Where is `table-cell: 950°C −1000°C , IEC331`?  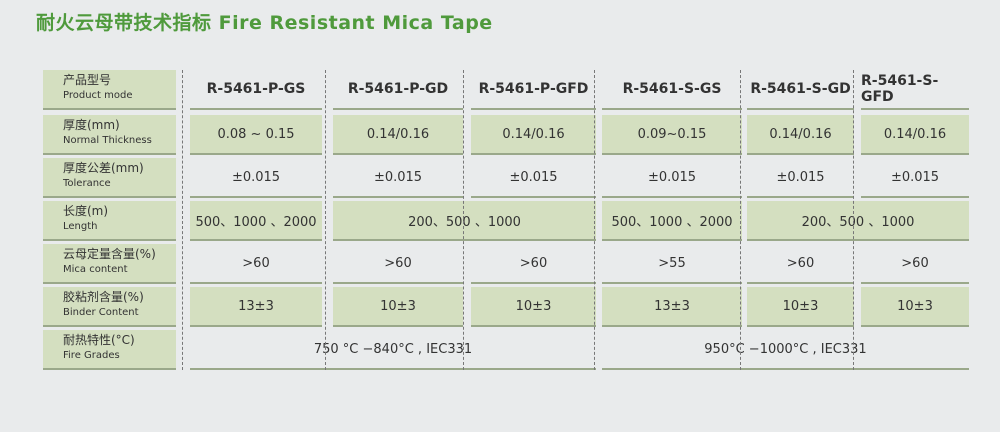 table-cell: 950°C −1000°C , IEC331 is located at coordinates (785, 350).